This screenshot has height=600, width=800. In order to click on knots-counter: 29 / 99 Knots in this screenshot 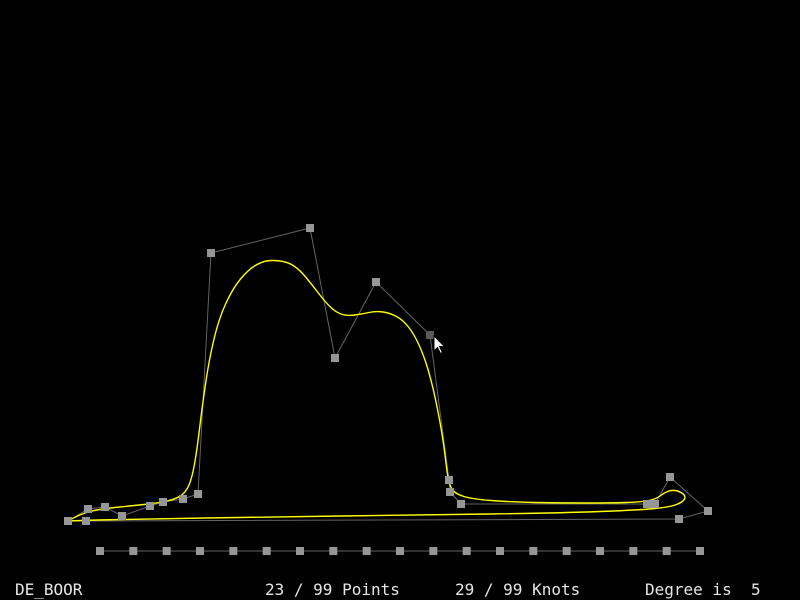, I will do `click(518, 589)`.